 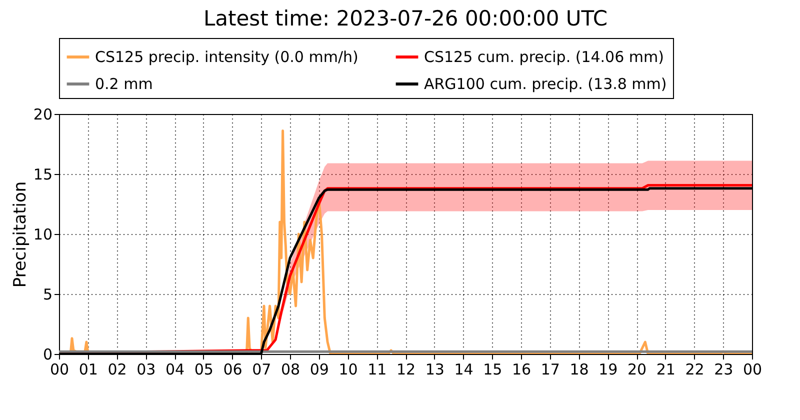 What do you see at coordinates (608, 369) in the screenshot?
I see `x-tick-label: 19` at bounding box center [608, 369].